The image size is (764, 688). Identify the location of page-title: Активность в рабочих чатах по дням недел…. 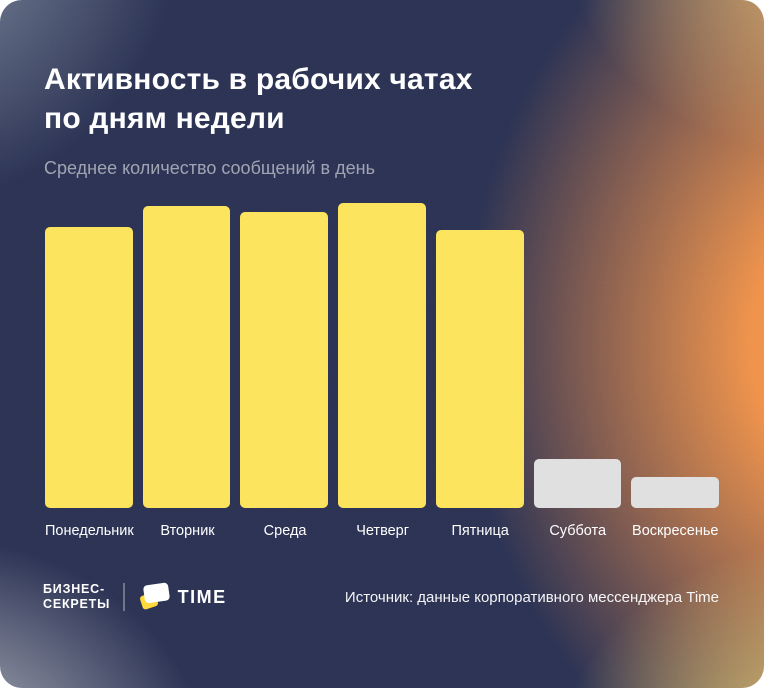
(258, 99).